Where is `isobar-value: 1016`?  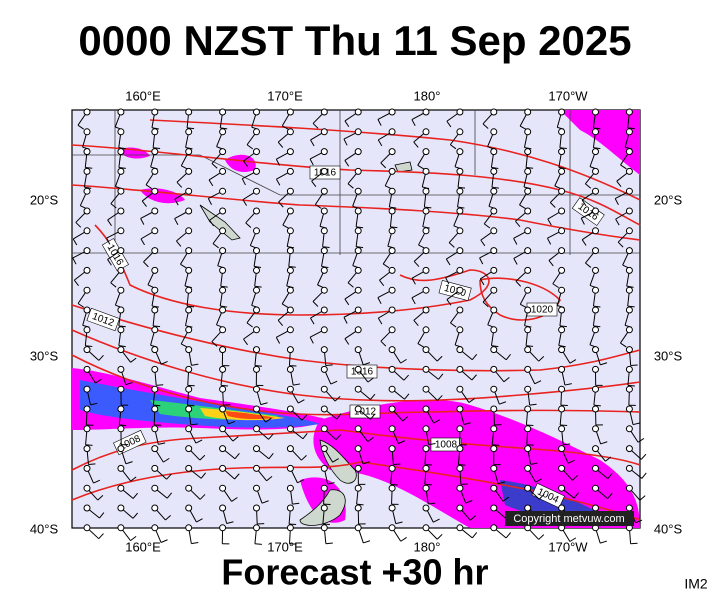 isobar-value: 1016 is located at coordinates (362, 372).